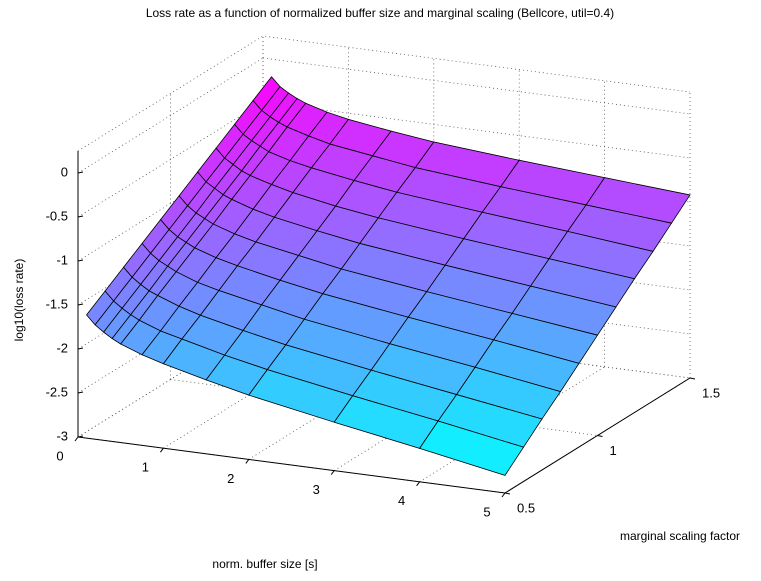  I want to click on x-tick-label: 1, so click(145, 467).